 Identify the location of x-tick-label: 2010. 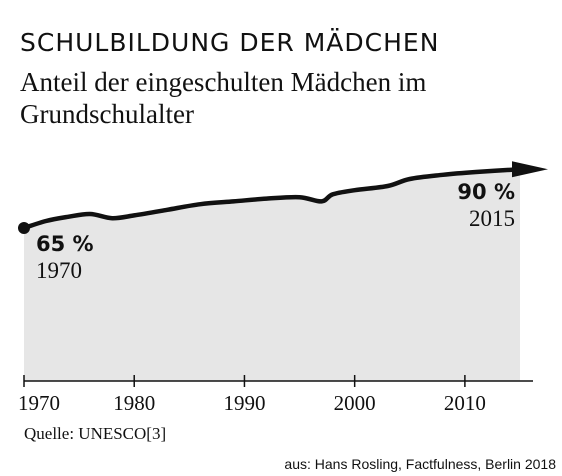
(465, 403).